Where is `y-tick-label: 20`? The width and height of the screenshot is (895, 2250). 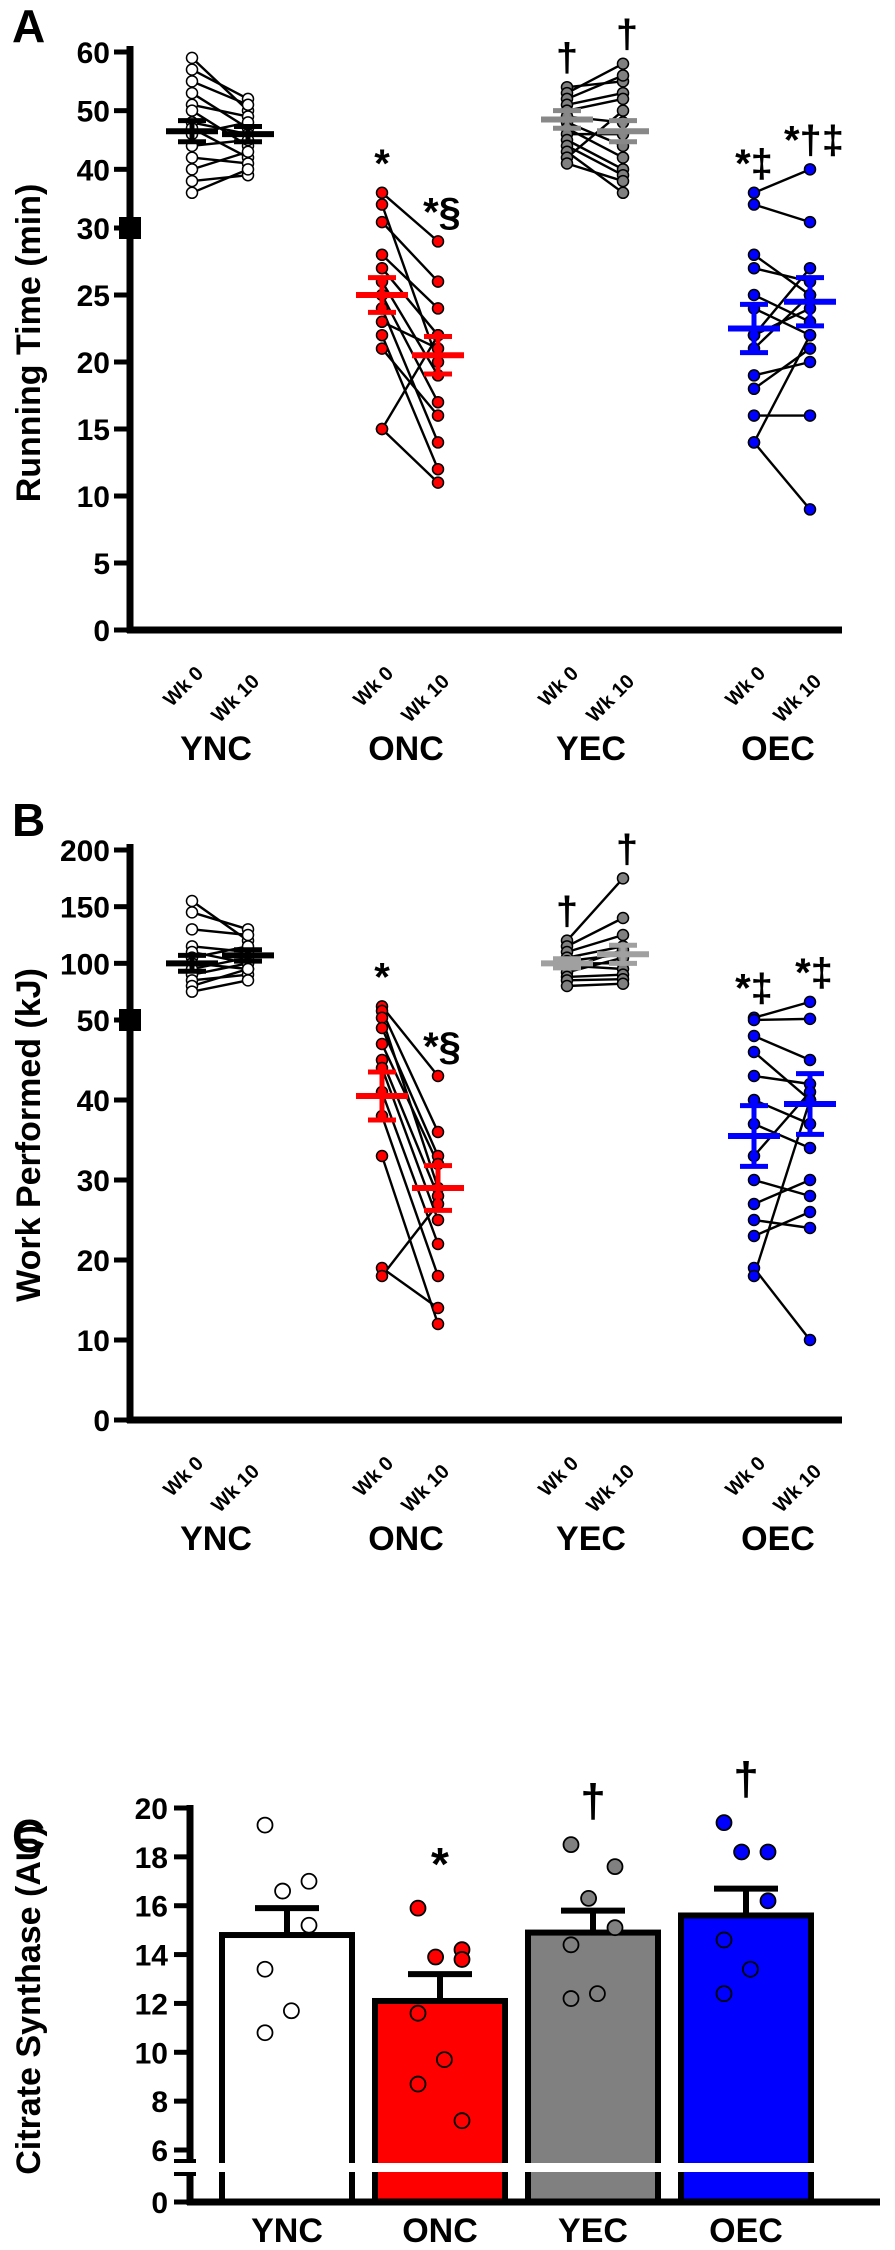
y-tick-label: 20 is located at coordinates (93, 363).